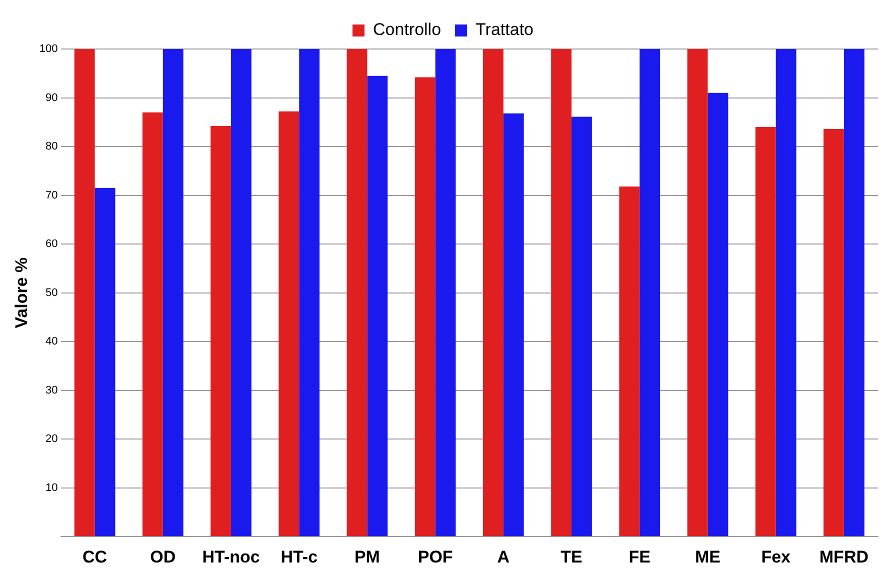 This screenshot has height=579, width=890. I want to click on y-tick-label: 40, so click(52, 342).